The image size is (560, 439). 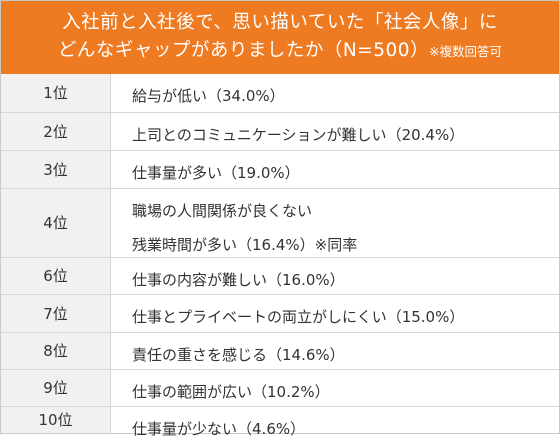 I want to click on ranking-item: 仕事とプライベートの両立がしにくい（15.0%）, so click(x=298, y=316).